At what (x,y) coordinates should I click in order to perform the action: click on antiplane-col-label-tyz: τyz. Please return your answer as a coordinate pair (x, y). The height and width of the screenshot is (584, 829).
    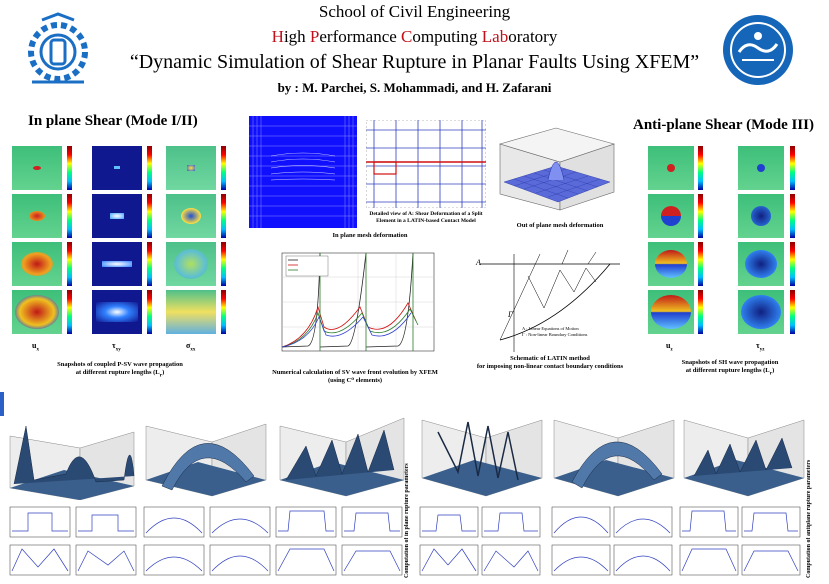
    Looking at the image, I should click on (760, 347).